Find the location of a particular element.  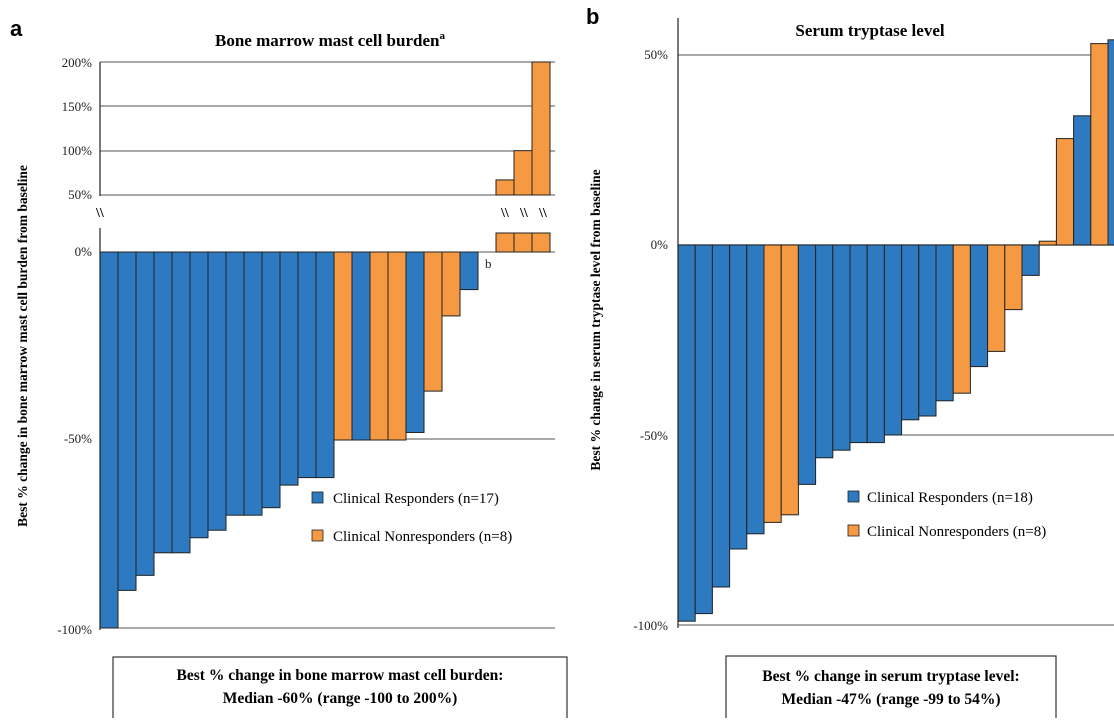

panel-b-legend-label-nonresponder: Clinical Nonresponders (n=8) is located at coordinates (956, 532).